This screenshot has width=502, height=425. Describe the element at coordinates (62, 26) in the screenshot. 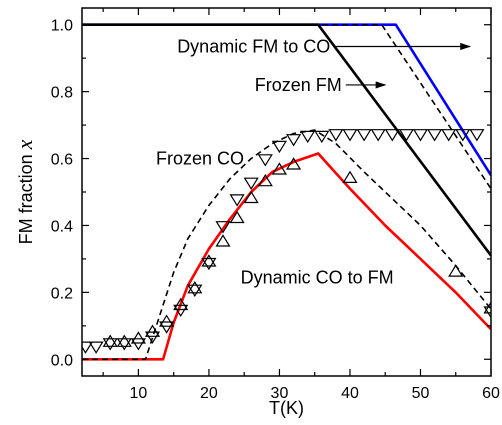

I see `y-tick-label: 1.0` at that location.